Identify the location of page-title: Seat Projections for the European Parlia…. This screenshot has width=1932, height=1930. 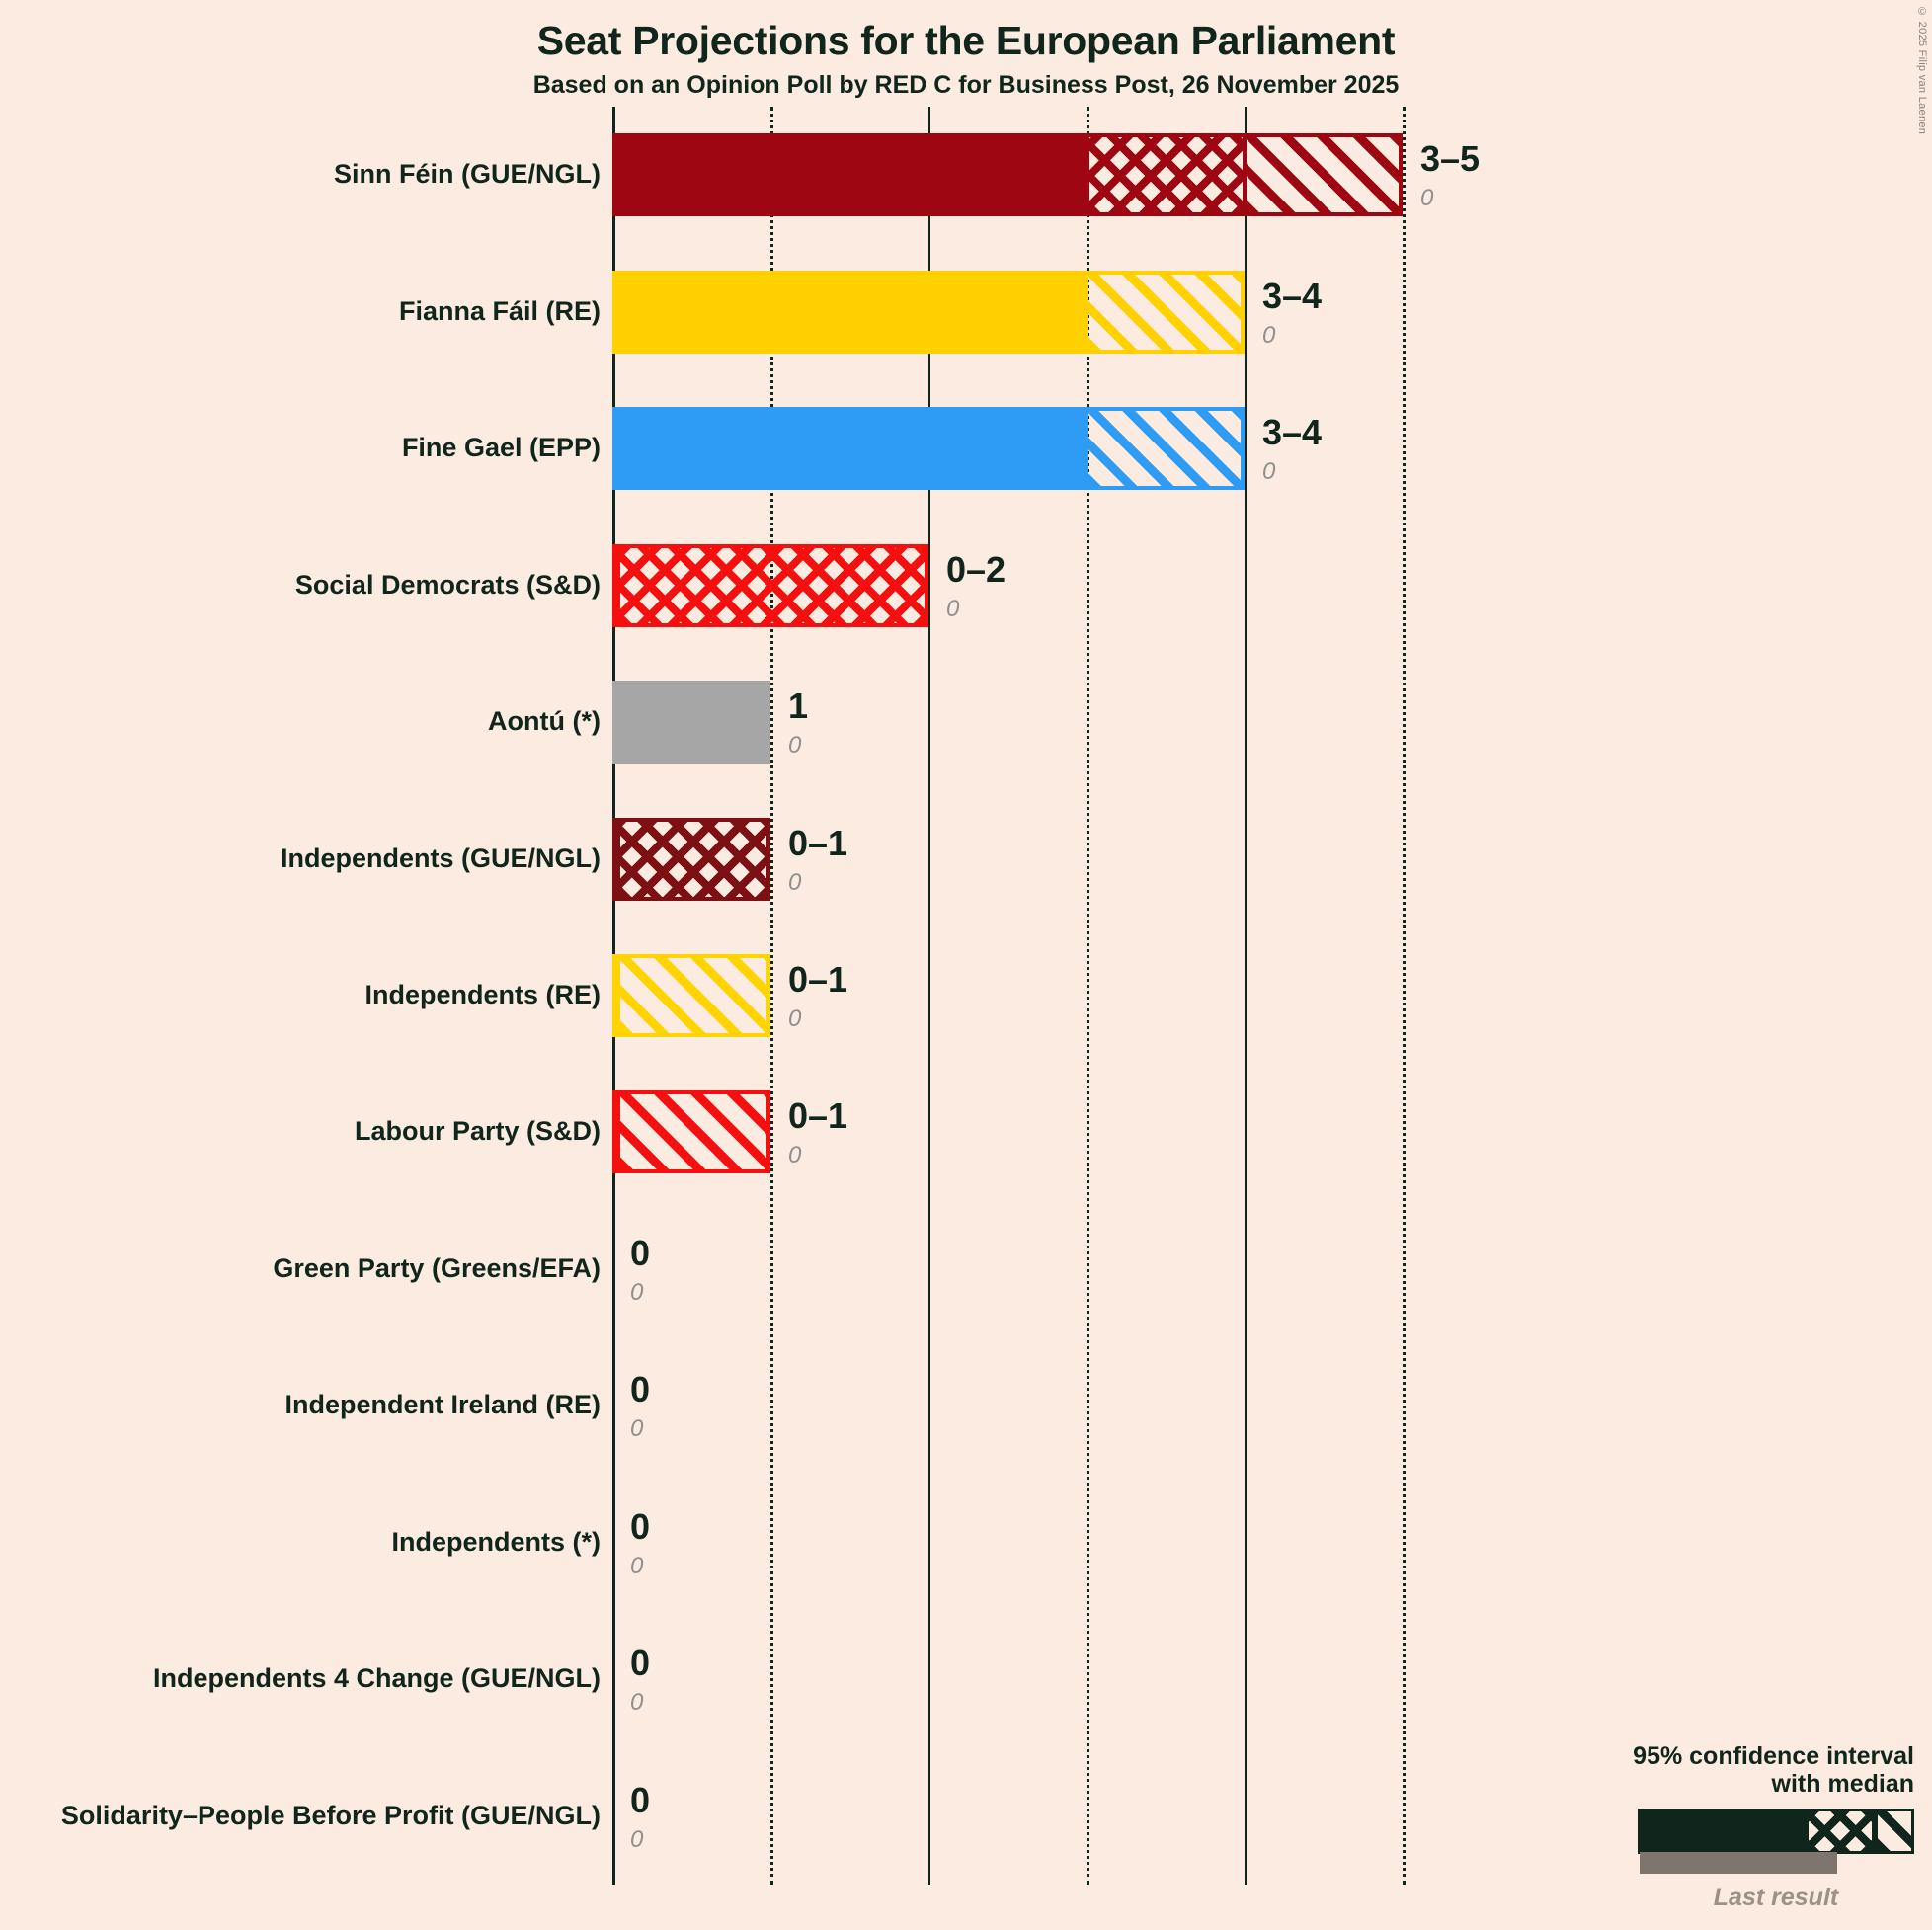
(966, 40).